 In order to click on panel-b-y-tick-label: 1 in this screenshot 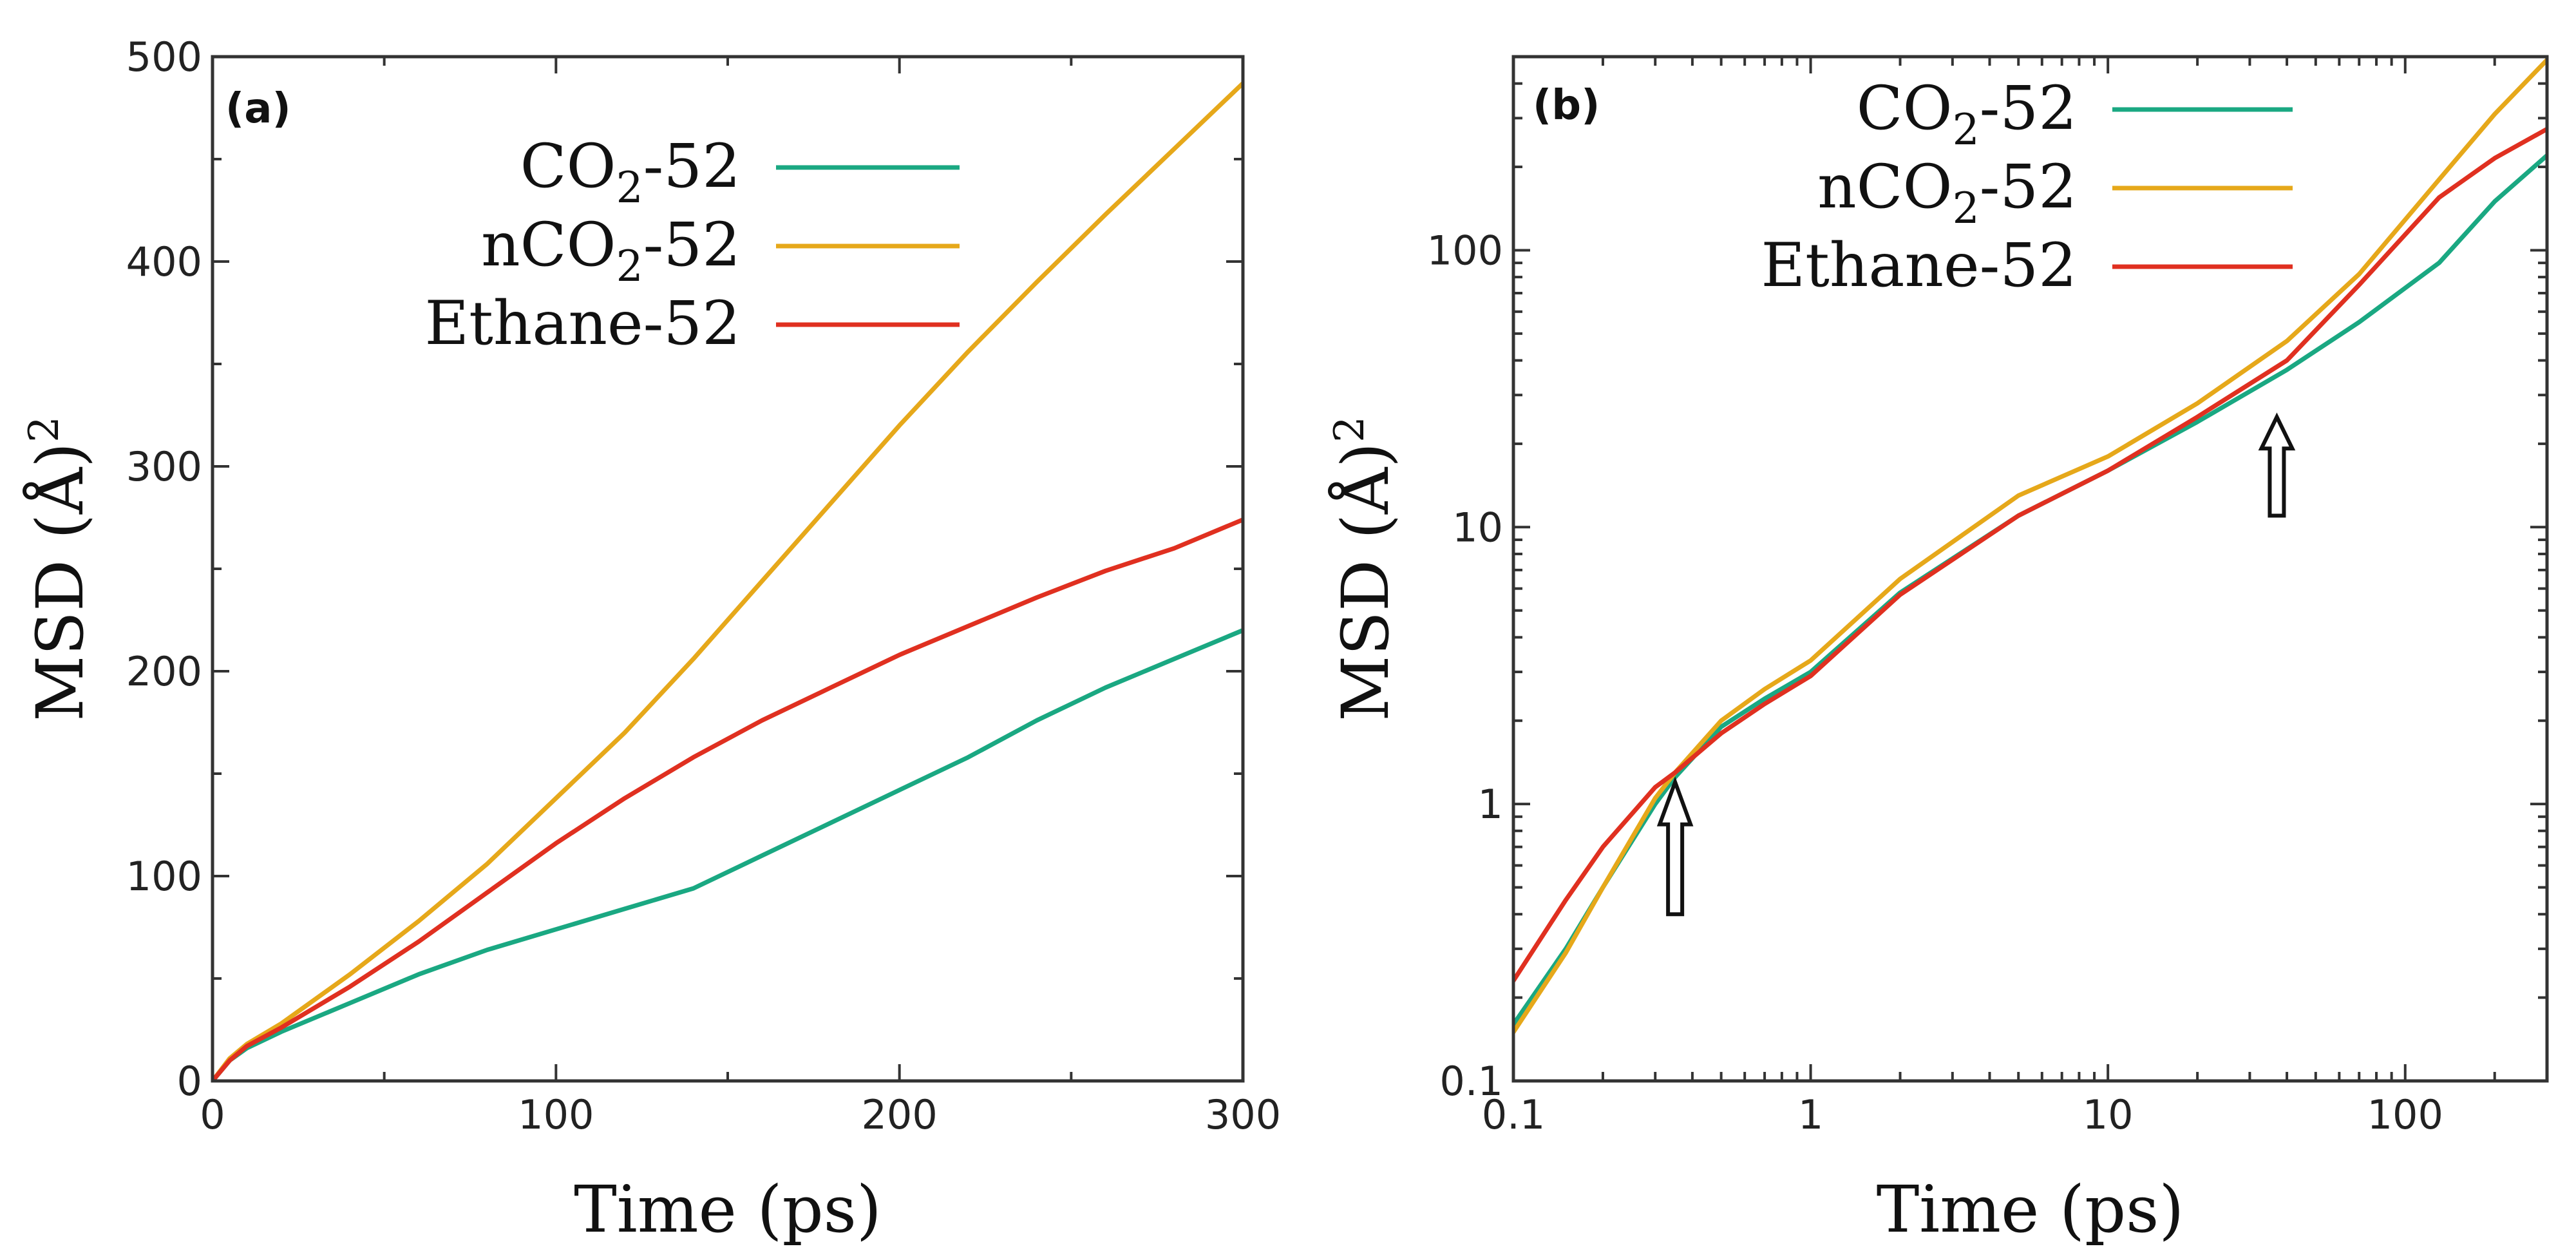, I will do `click(1490, 804)`.